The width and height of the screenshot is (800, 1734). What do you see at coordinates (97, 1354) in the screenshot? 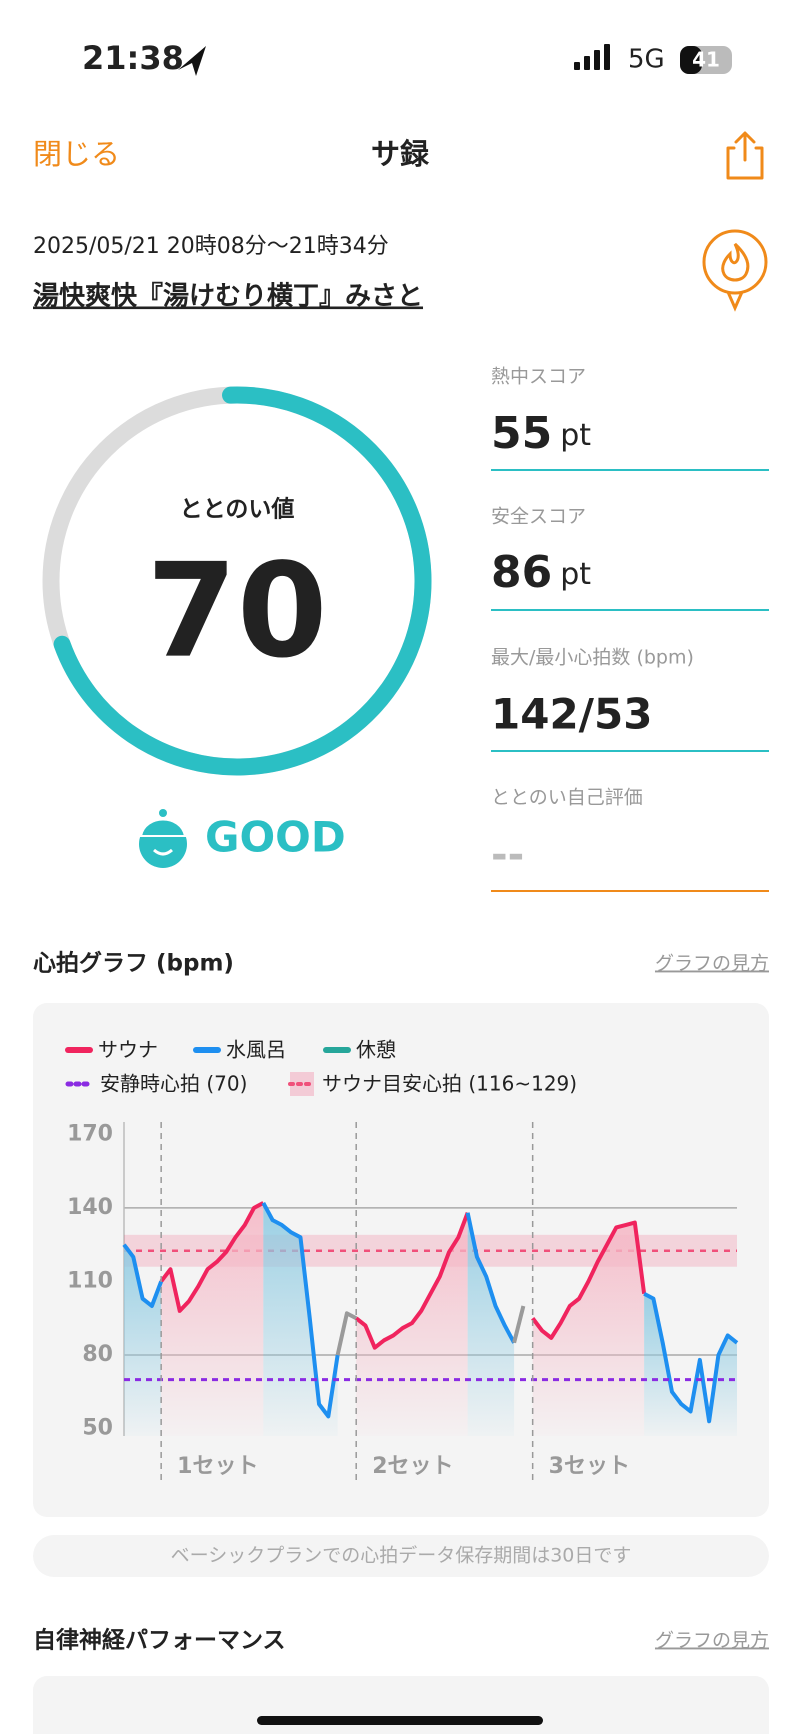
I see `y-tick-label: 80` at bounding box center [97, 1354].